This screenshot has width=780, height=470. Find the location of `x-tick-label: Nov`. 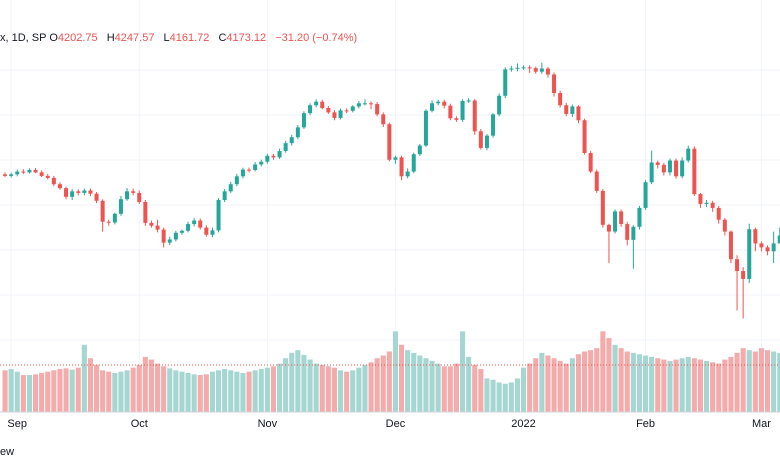

x-tick-label: Nov is located at coordinates (268, 424).